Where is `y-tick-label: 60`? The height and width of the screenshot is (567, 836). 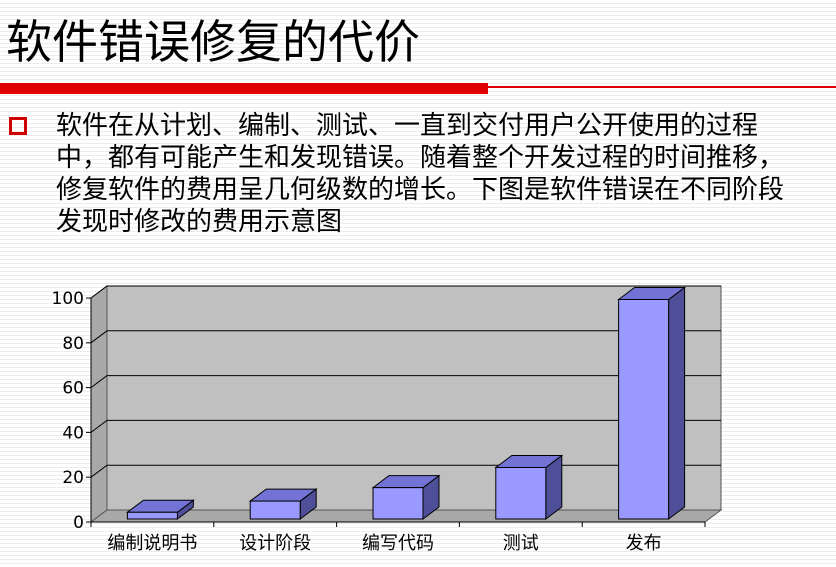 y-tick-label: 60 is located at coordinates (73, 389).